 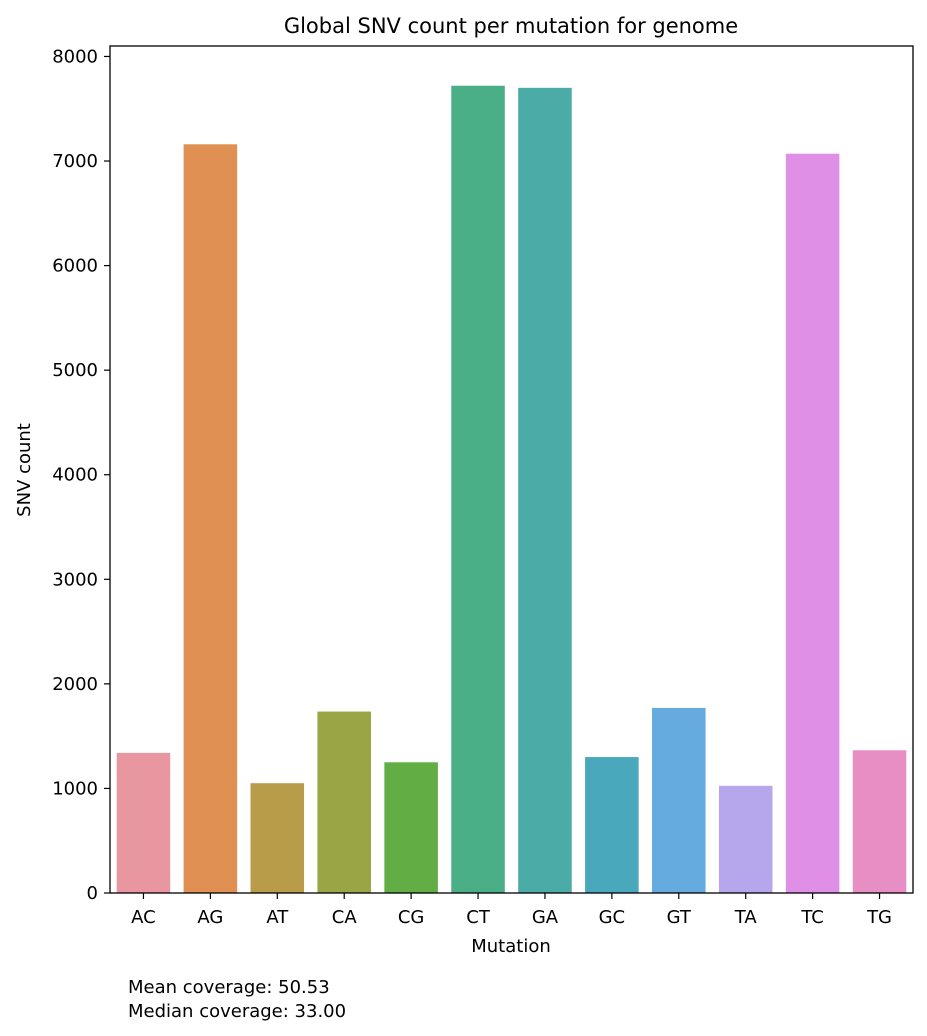 I want to click on x-tick-label: AT, so click(x=277, y=917).